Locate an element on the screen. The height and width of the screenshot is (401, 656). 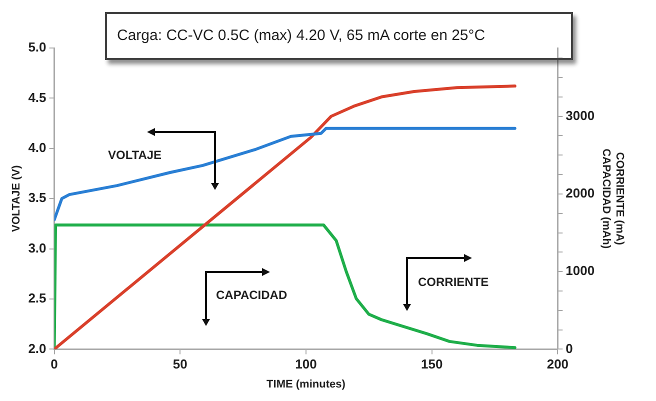
y-tick-label: 3.0 is located at coordinates (37, 248).